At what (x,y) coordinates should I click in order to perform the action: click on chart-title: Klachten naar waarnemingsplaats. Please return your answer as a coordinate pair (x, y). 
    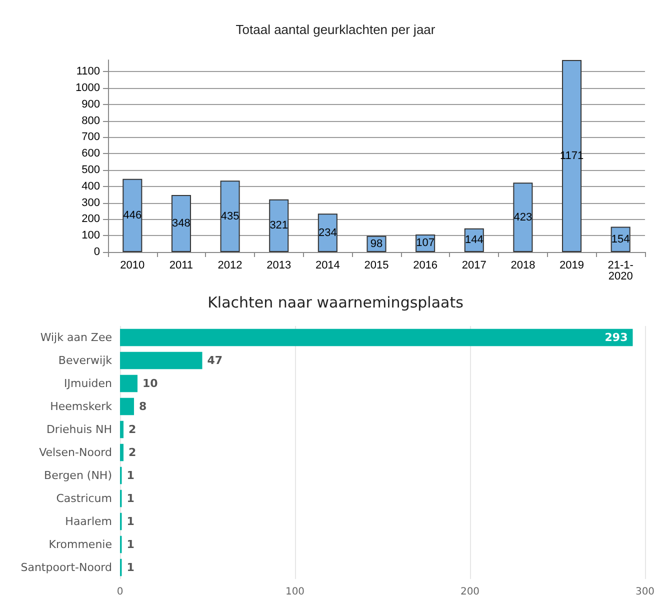
    Looking at the image, I should click on (336, 303).